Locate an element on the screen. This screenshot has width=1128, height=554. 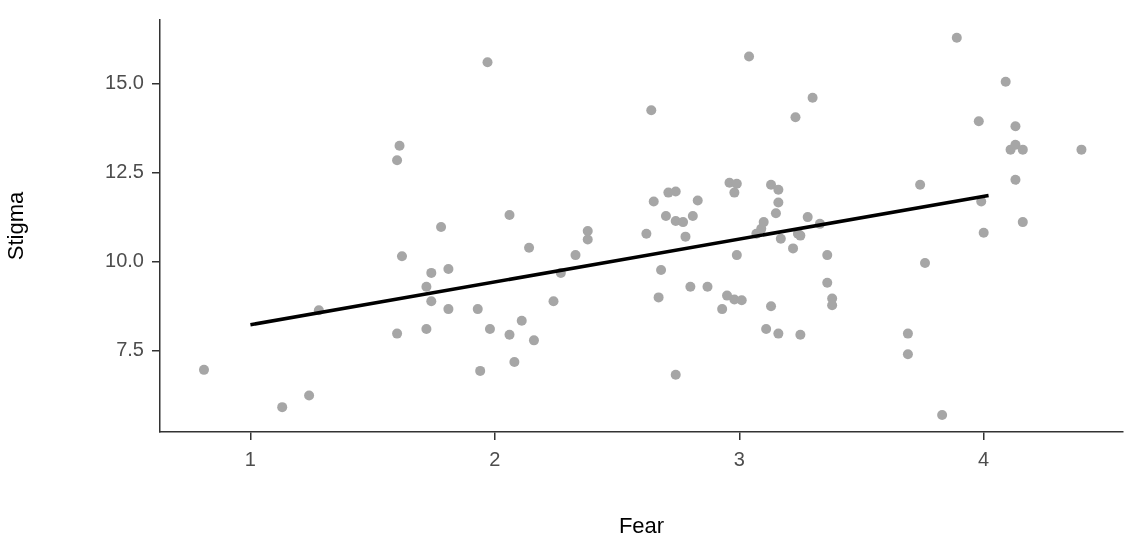
x-tick-label: 3 is located at coordinates (739, 458).